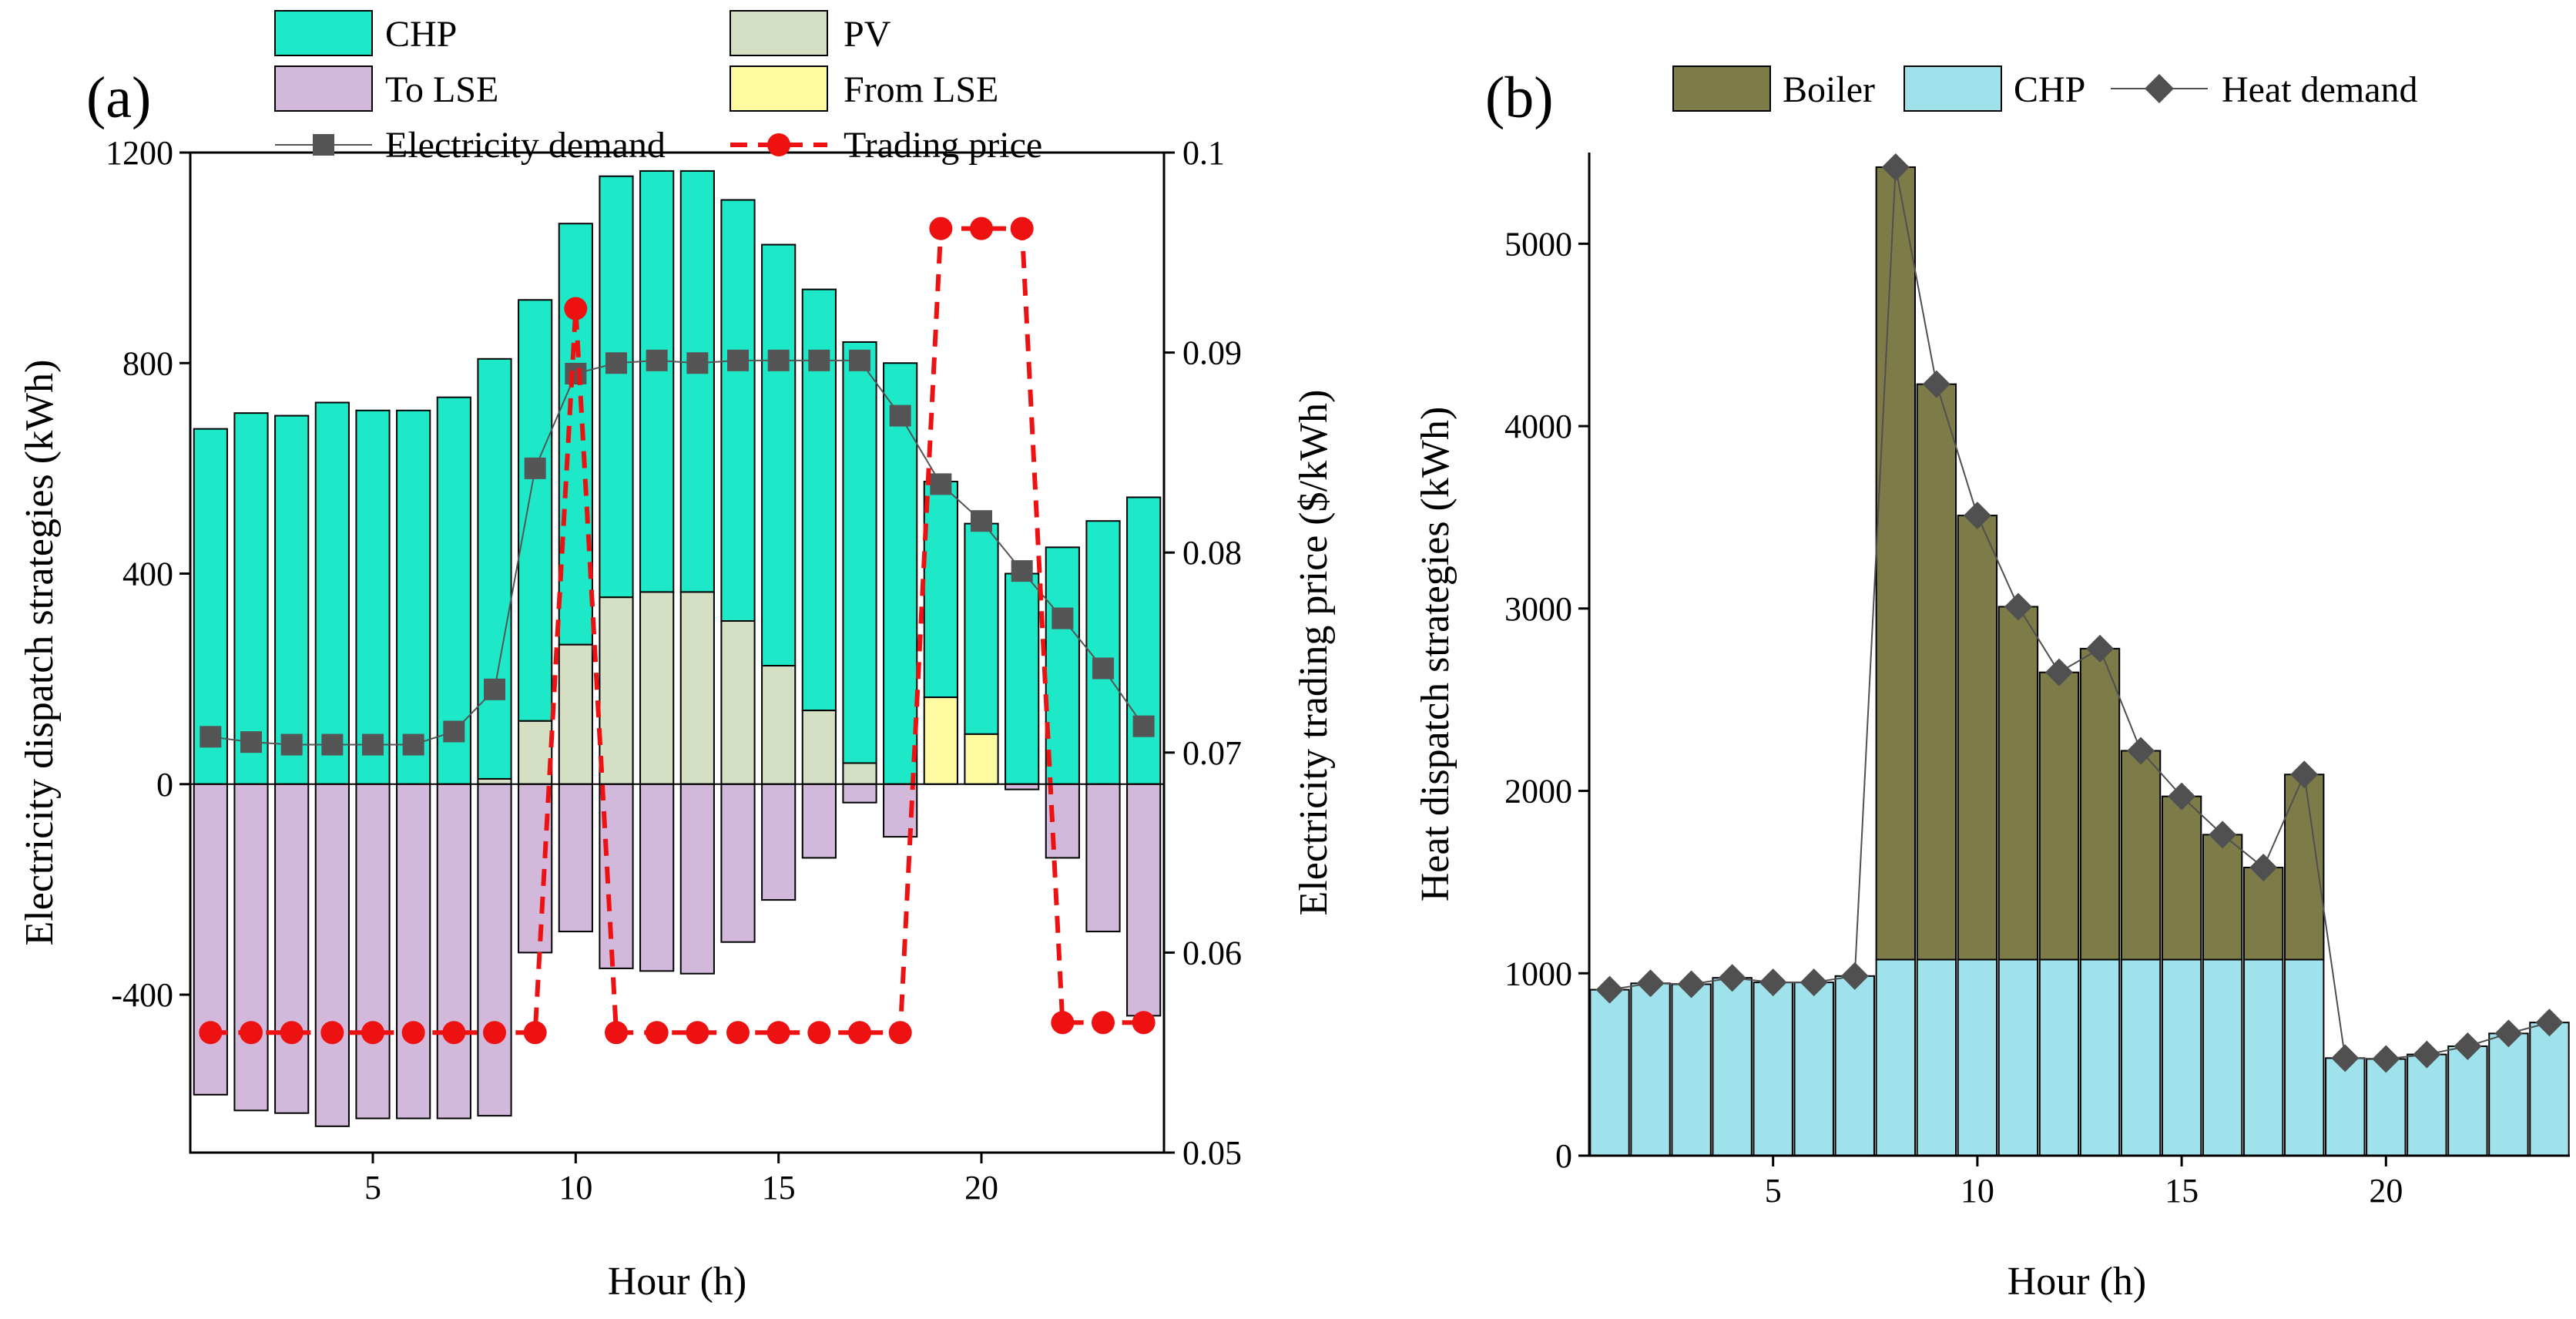 This screenshot has height=1319, width=2576. What do you see at coordinates (2508, 1094) in the screenshot?
I see `bar-chp-heat-h23` at bounding box center [2508, 1094].